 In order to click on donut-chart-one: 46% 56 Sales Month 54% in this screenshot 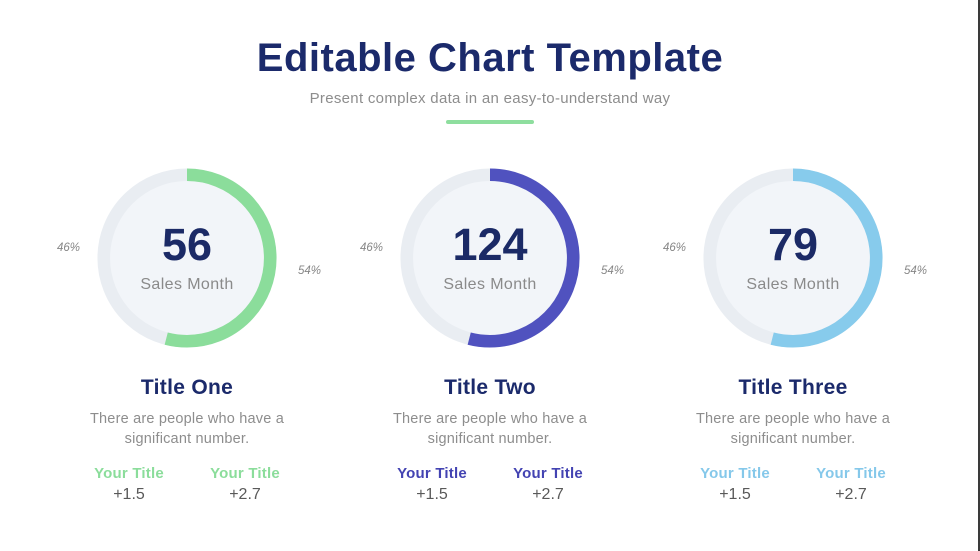, I will do `click(189, 258)`.